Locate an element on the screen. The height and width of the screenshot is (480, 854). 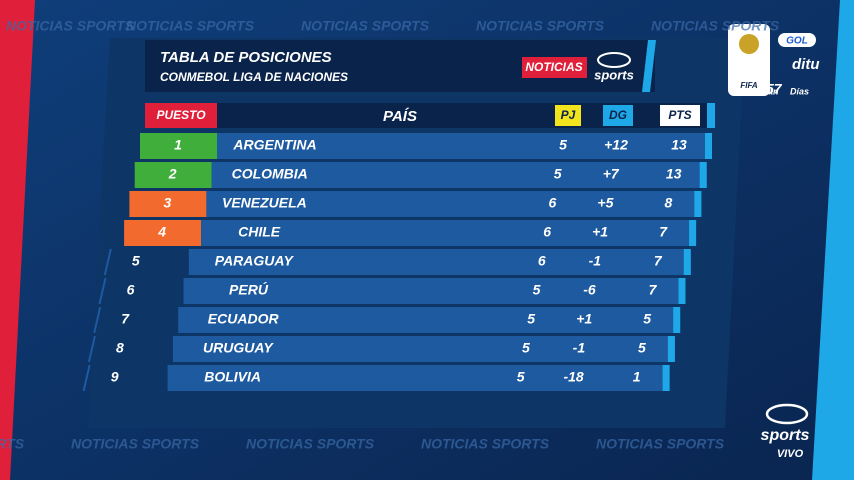
brand-tag-box is located at coordinates (554, 67).